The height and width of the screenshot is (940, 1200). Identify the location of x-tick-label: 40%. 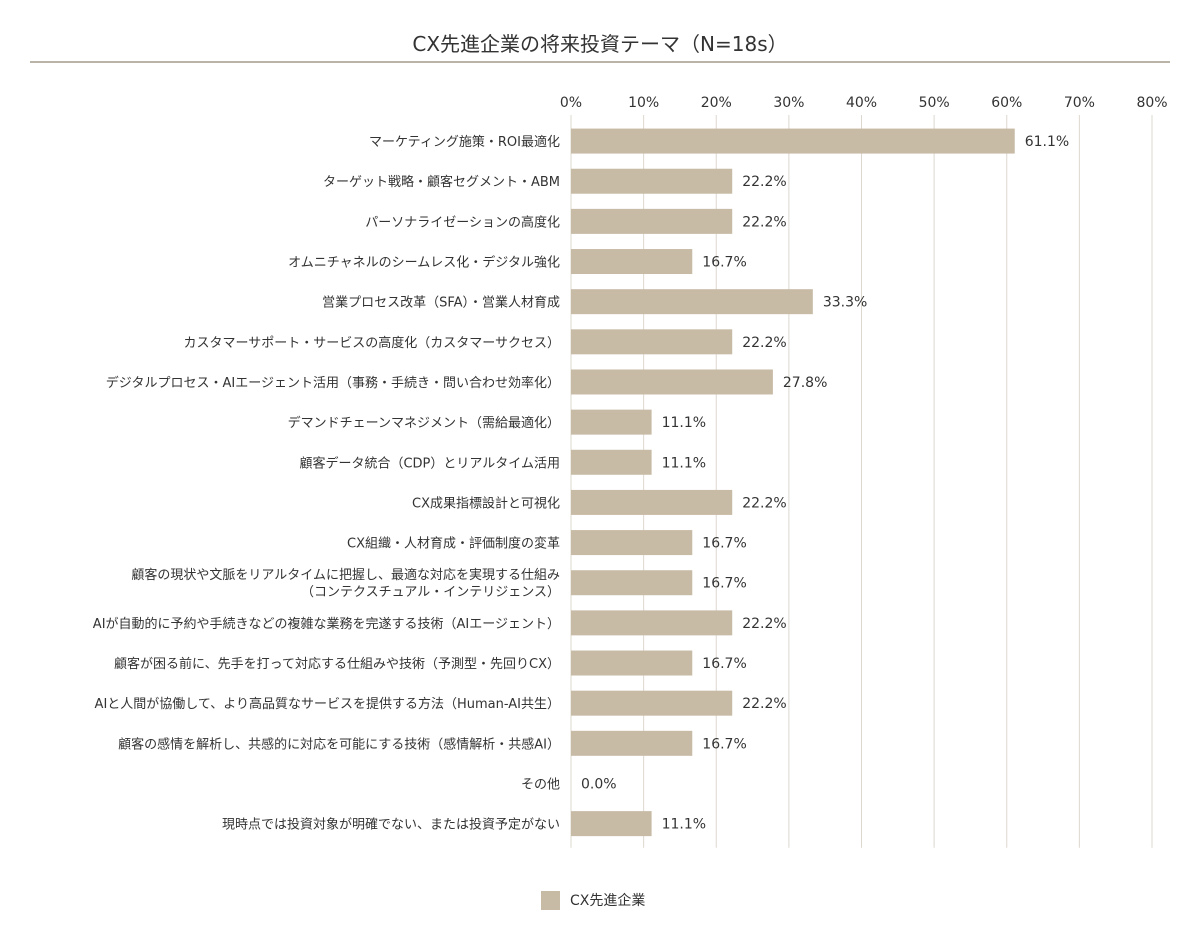
(861, 103).